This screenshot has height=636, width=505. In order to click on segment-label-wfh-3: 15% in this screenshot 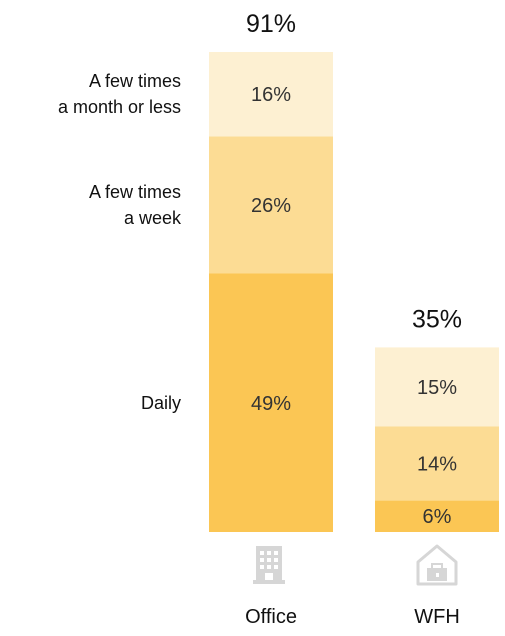, I will do `click(437, 388)`.